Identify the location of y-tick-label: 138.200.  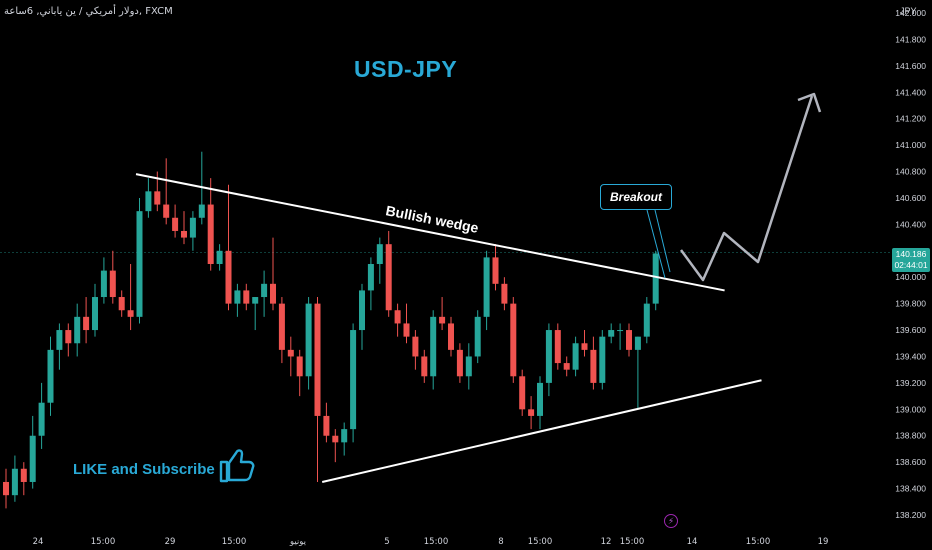
(910, 515).